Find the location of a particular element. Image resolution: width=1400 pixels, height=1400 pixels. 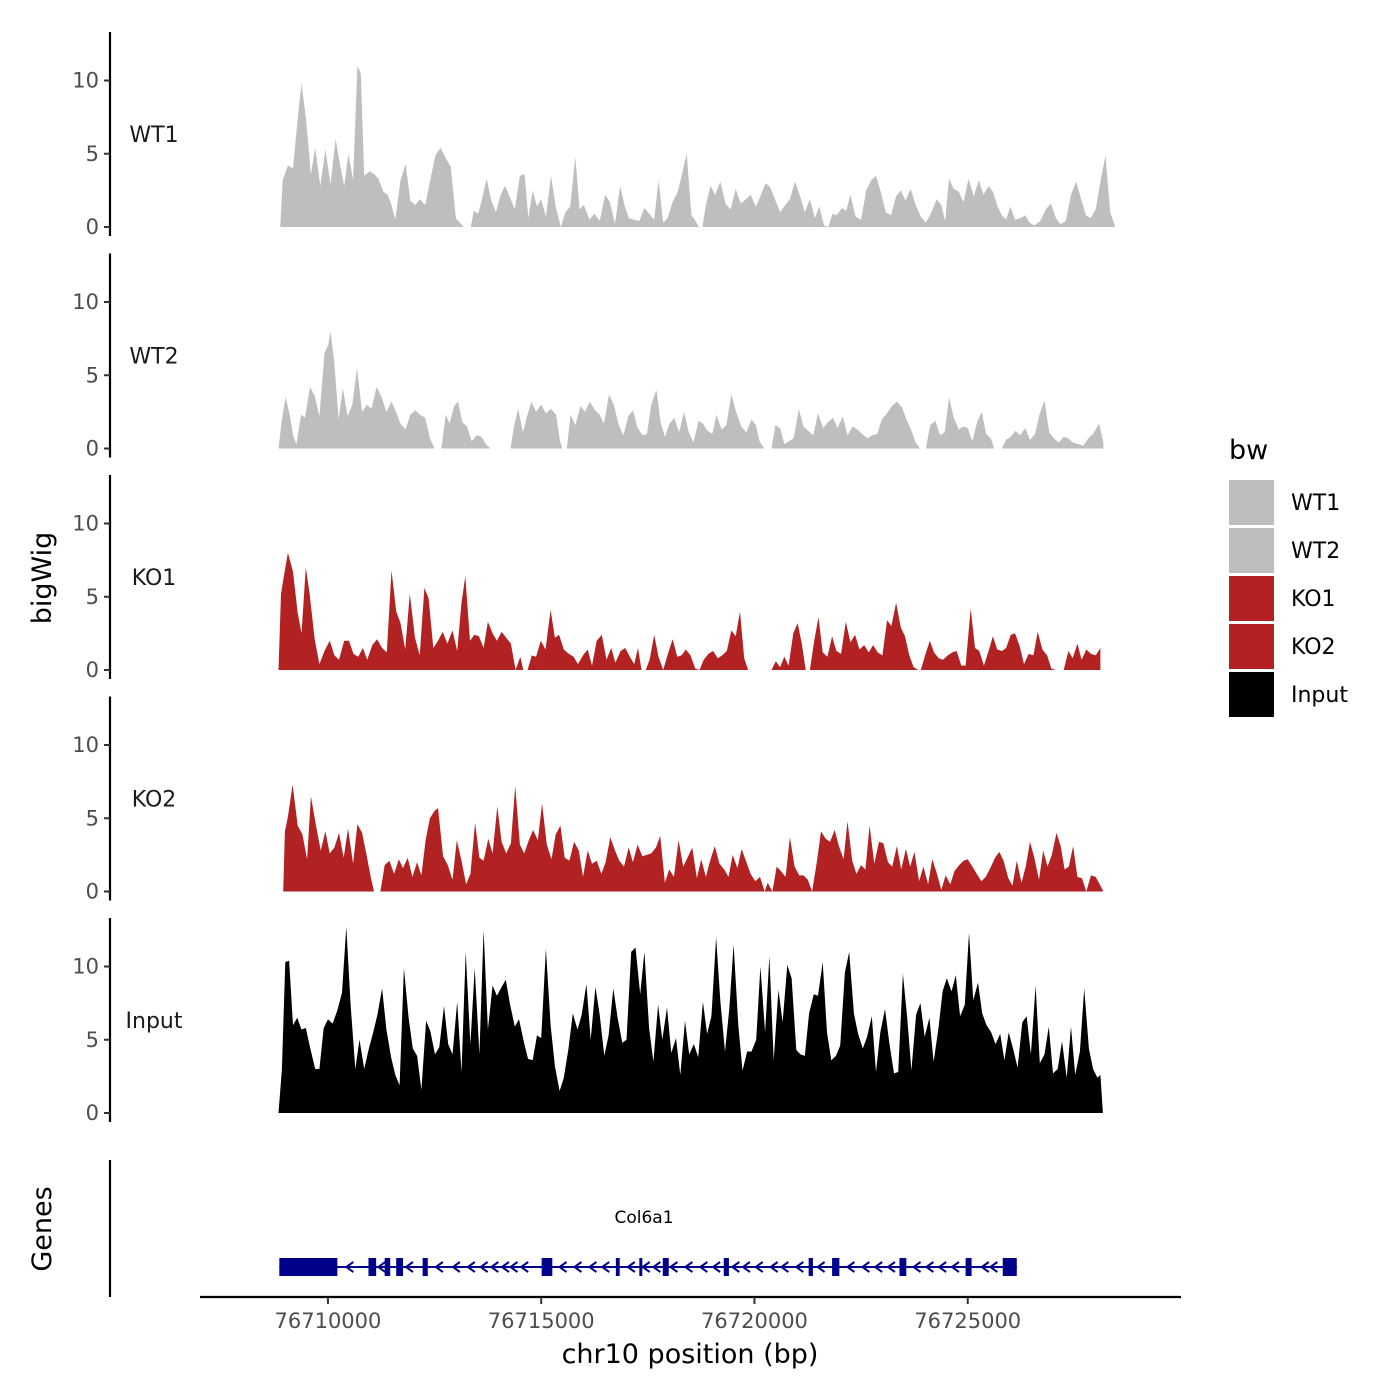

legend-title: bw is located at coordinates (1248, 450).